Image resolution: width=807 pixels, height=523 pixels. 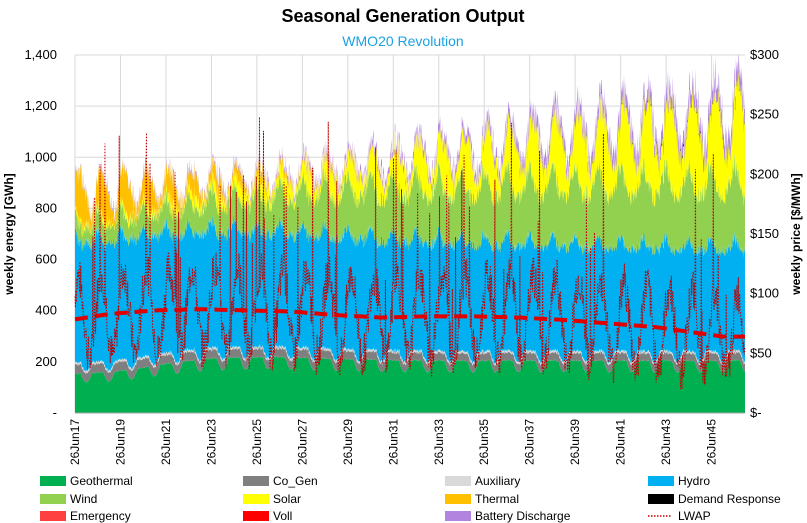 What do you see at coordinates (53, 481) in the screenshot?
I see `legend-swatch-geothermal` at bounding box center [53, 481].